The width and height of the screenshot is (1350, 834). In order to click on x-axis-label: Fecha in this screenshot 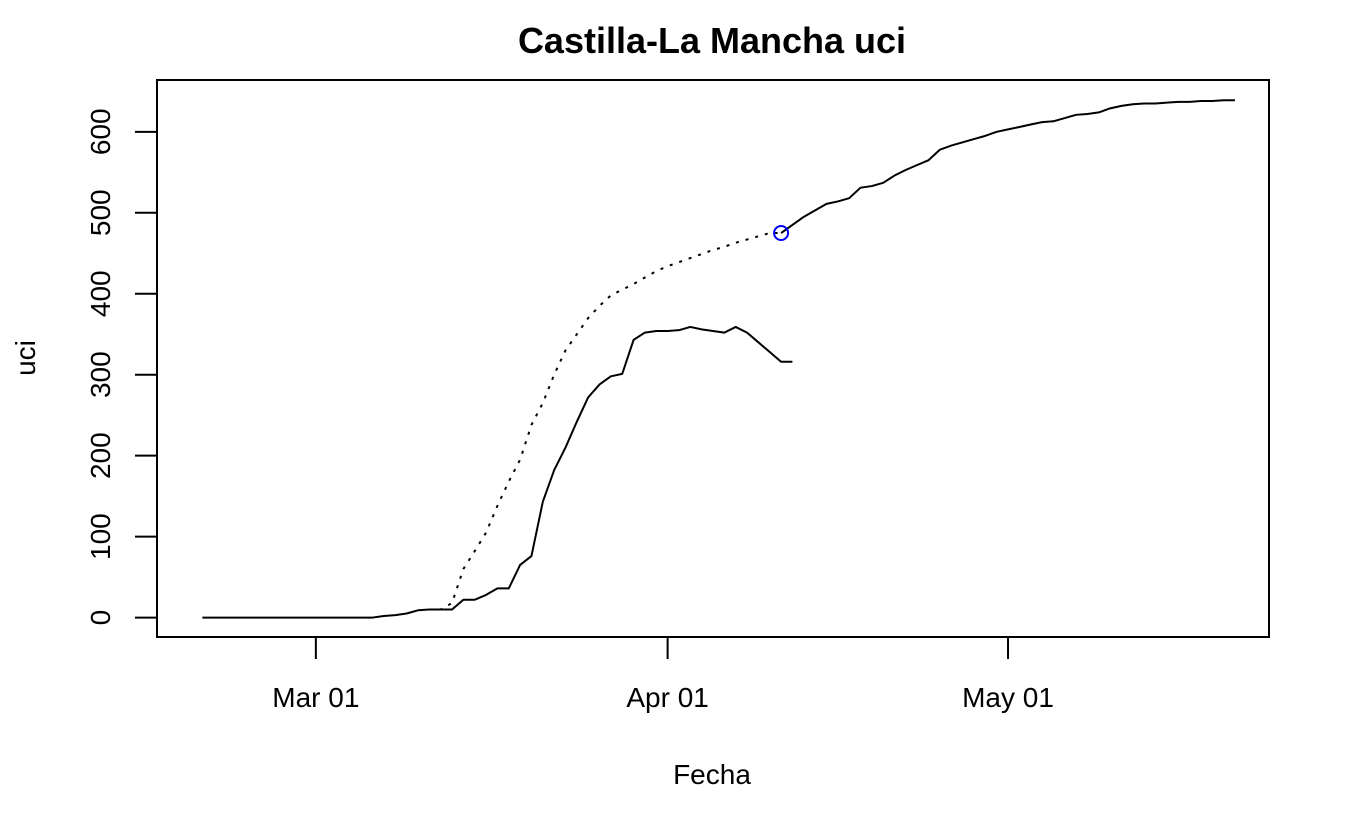, I will do `click(712, 774)`.